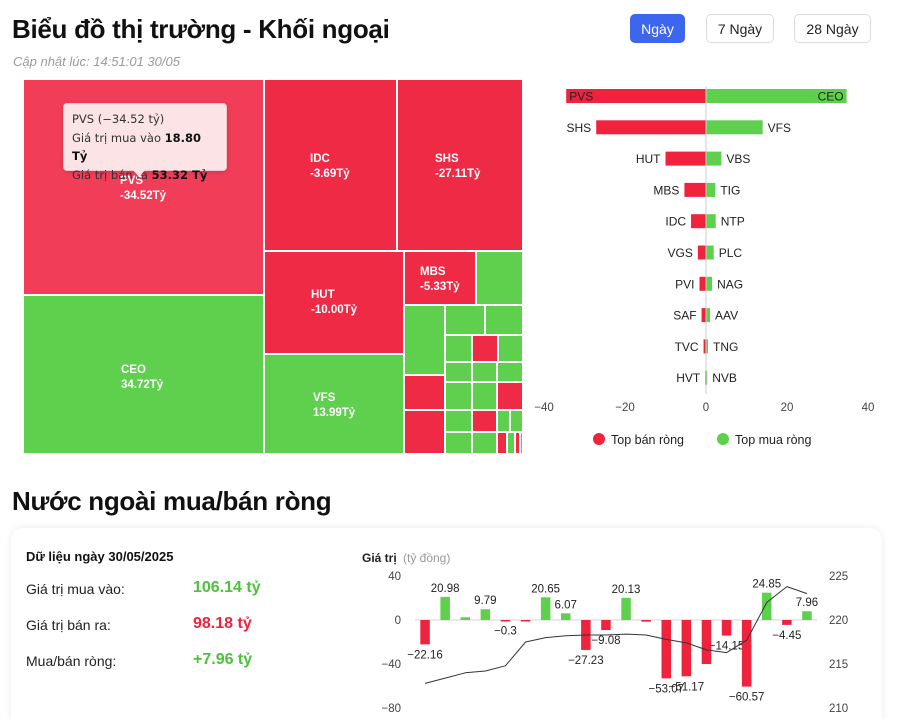  Describe the element at coordinates (687, 687) in the screenshot. I see `bar-value-label: −51.17` at that location.